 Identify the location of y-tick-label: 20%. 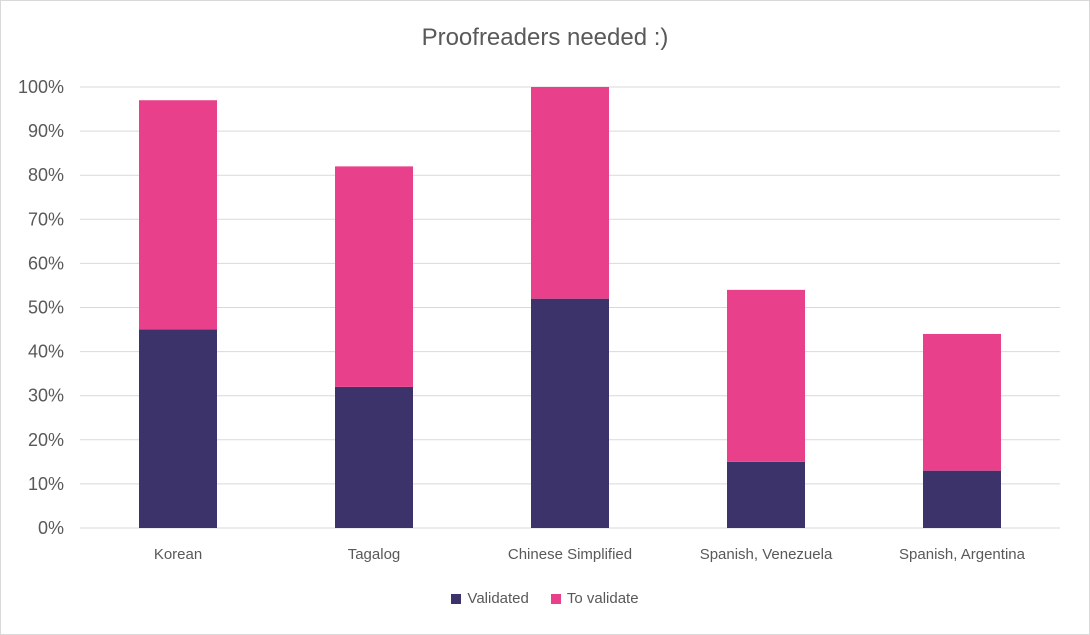
(46, 440).